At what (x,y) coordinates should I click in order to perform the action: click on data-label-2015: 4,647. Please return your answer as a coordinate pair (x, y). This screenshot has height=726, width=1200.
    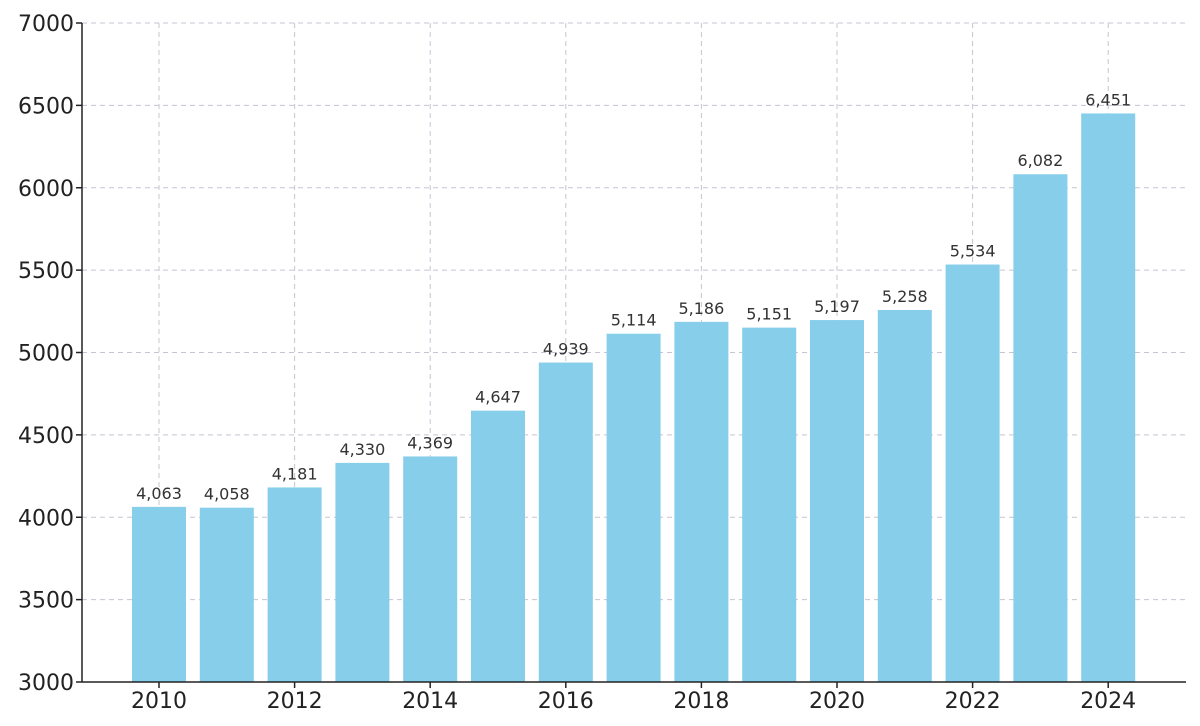
    Looking at the image, I should click on (498, 397).